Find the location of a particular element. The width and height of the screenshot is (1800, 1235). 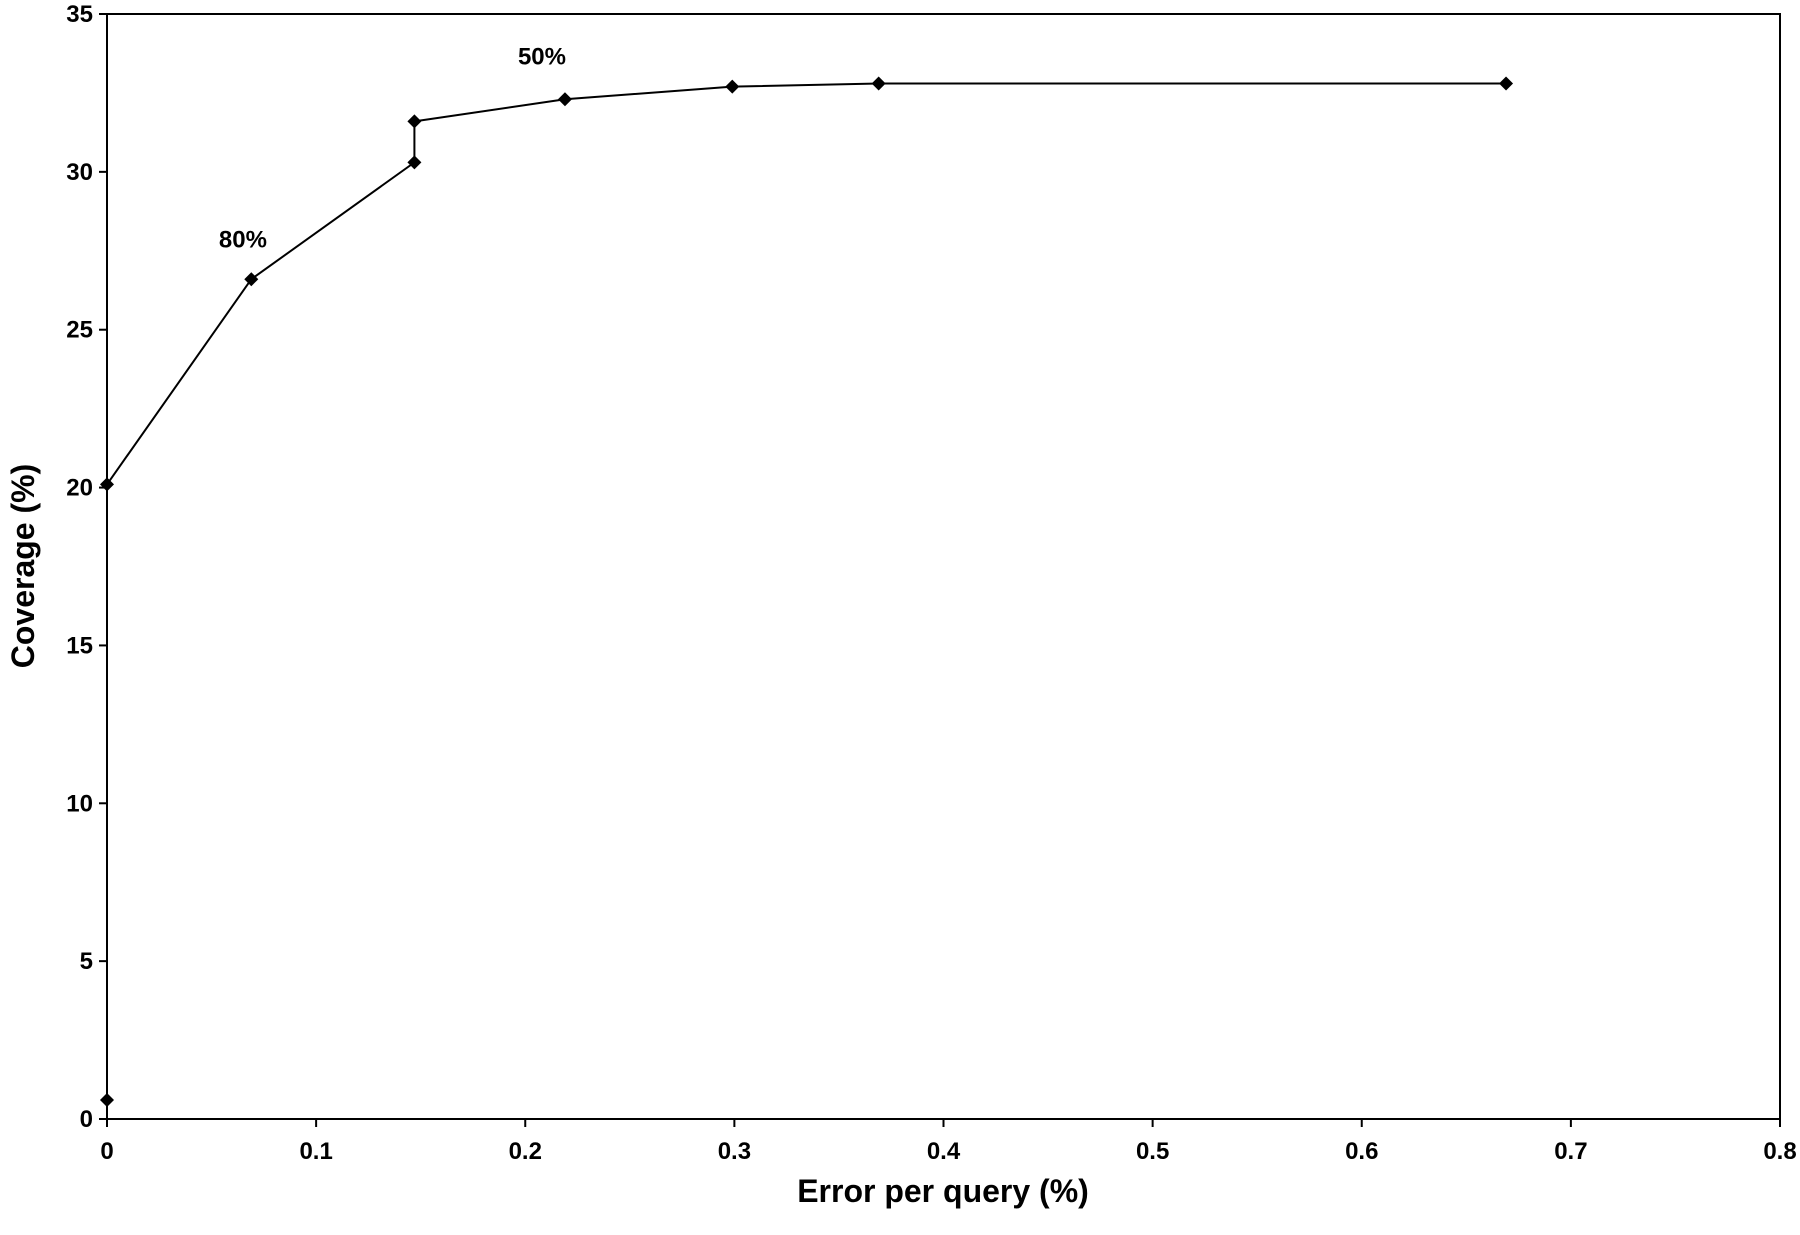

annotations-group: 80% 50% is located at coordinates (392, 149).